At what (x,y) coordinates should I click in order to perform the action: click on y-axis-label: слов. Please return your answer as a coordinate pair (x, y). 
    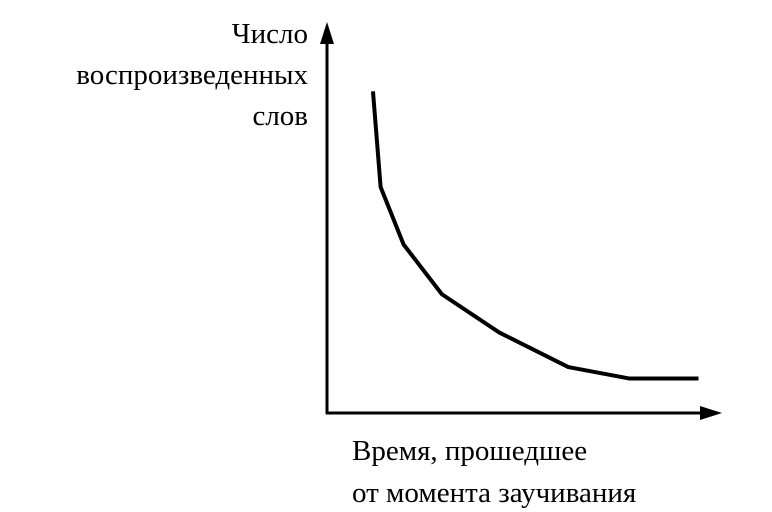
    Looking at the image, I should click on (280, 116).